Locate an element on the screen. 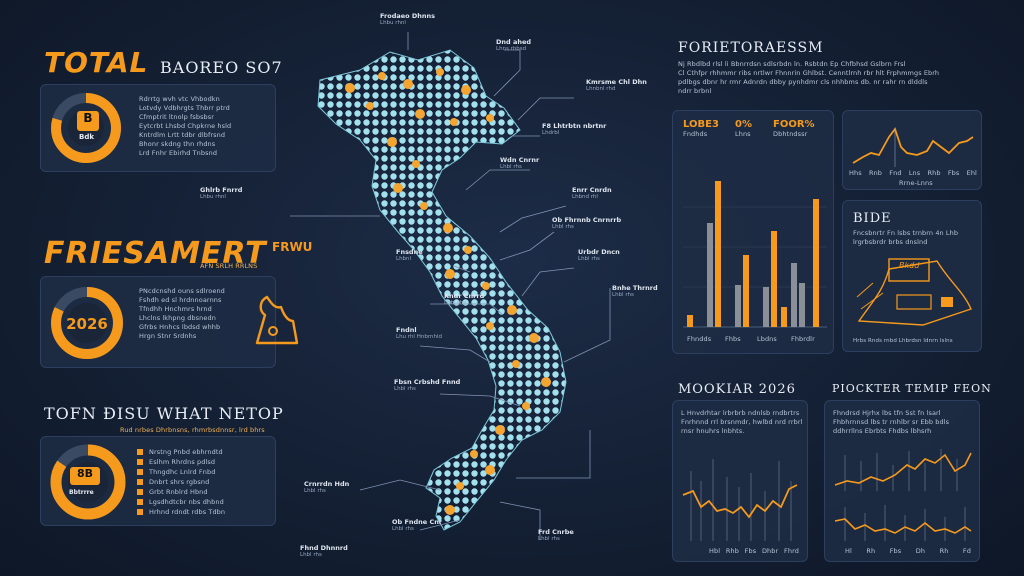 The image size is (1024, 576). map-label: Fndnl Lhu rhl Hnbrnhld is located at coordinates (419, 333).